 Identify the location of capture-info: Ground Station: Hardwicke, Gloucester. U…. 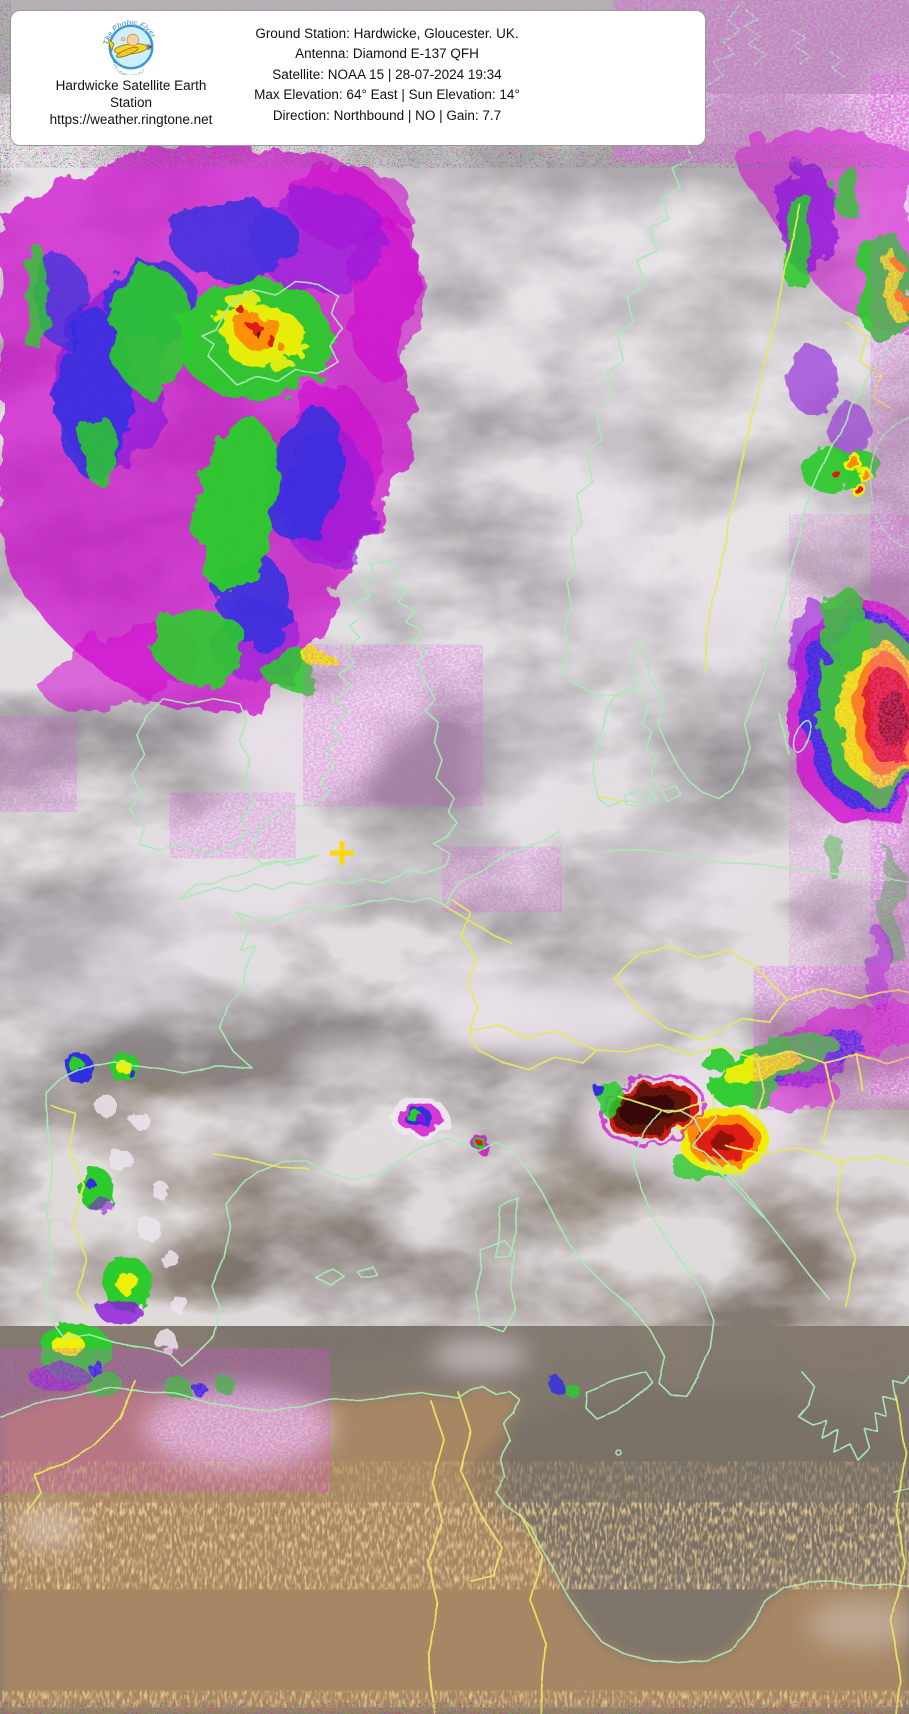
(387, 75).